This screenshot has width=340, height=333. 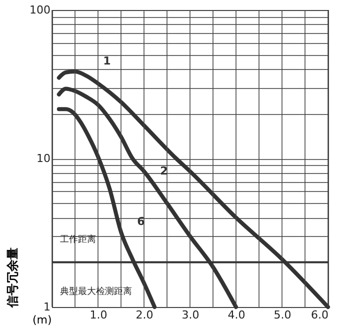 What do you see at coordinates (40, 10) in the screenshot?
I see `y-tick-label: 100` at bounding box center [40, 10].